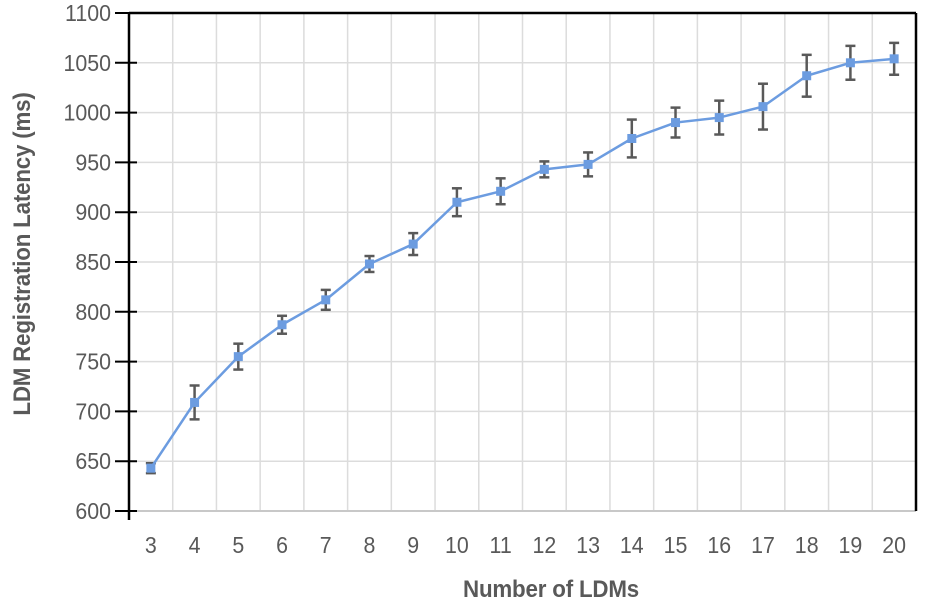  Describe the element at coordinates (851, 545) in the screenshot. I see `x-tick-label: 19` at that location.